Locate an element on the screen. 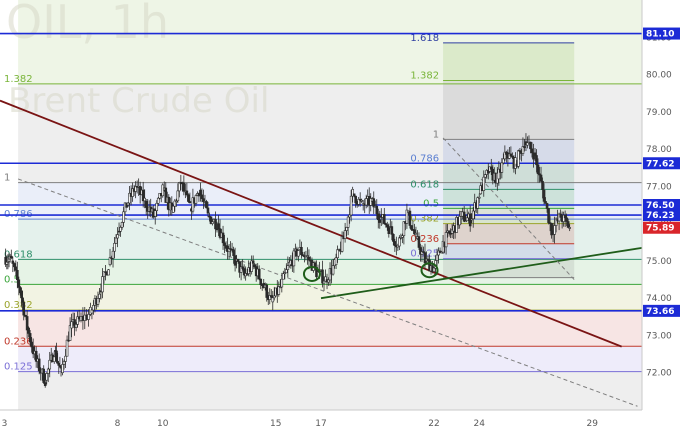 Image resolution: width=680 pixels, height=434 pixels. x-tick-label: 15 is located at coordinates (275, 424).